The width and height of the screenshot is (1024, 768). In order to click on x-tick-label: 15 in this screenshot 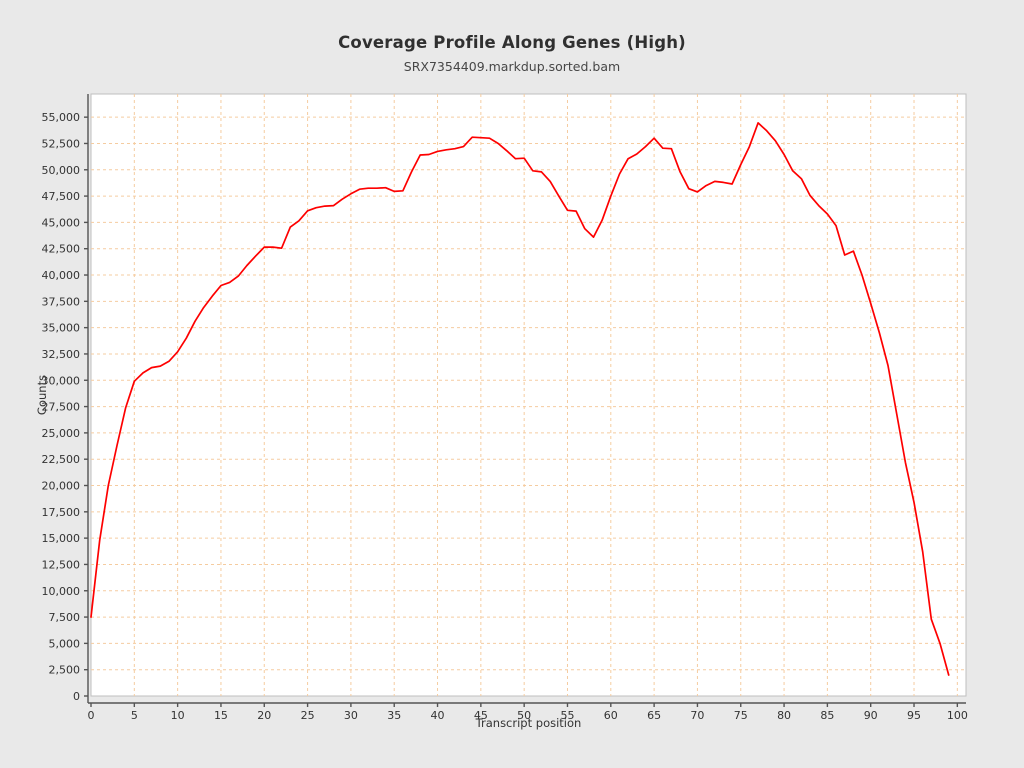, I will do `click(221, 715)`.